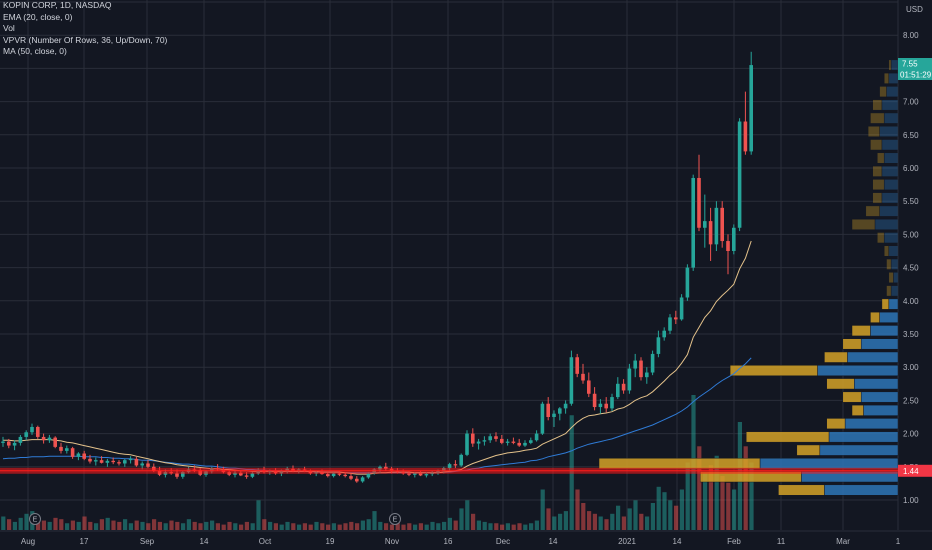 Image resolution: width=932 pixels, height=550 pixels. What do you see at coordinates (466, 538) in the screenshot?
I see `time-axis: Aug 17 Sep 14 Oct 19 Nov 16 Dec 14 2021 14 Feb 11 Mar 1` at bounding box center [466, 538].